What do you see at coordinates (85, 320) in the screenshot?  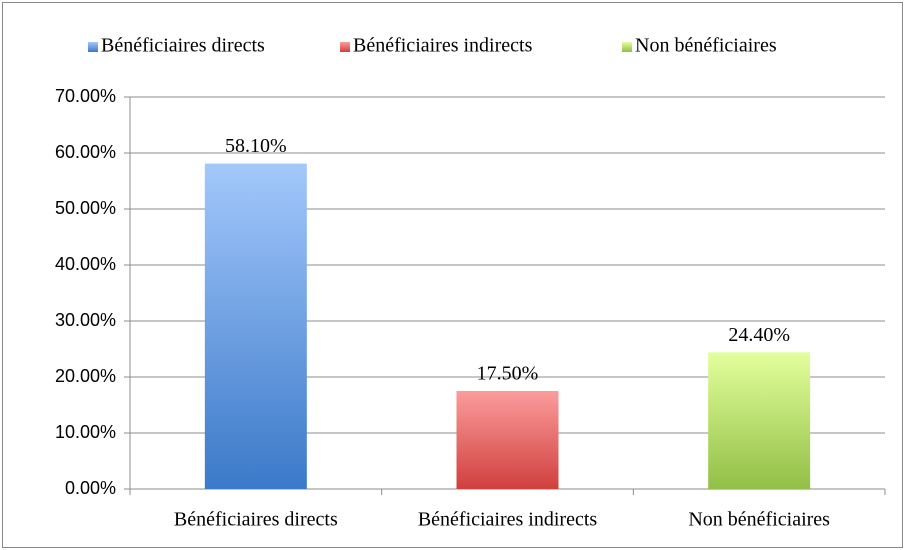 I see `y-tick-label: 30.00%` at bounding box center [85, 320].